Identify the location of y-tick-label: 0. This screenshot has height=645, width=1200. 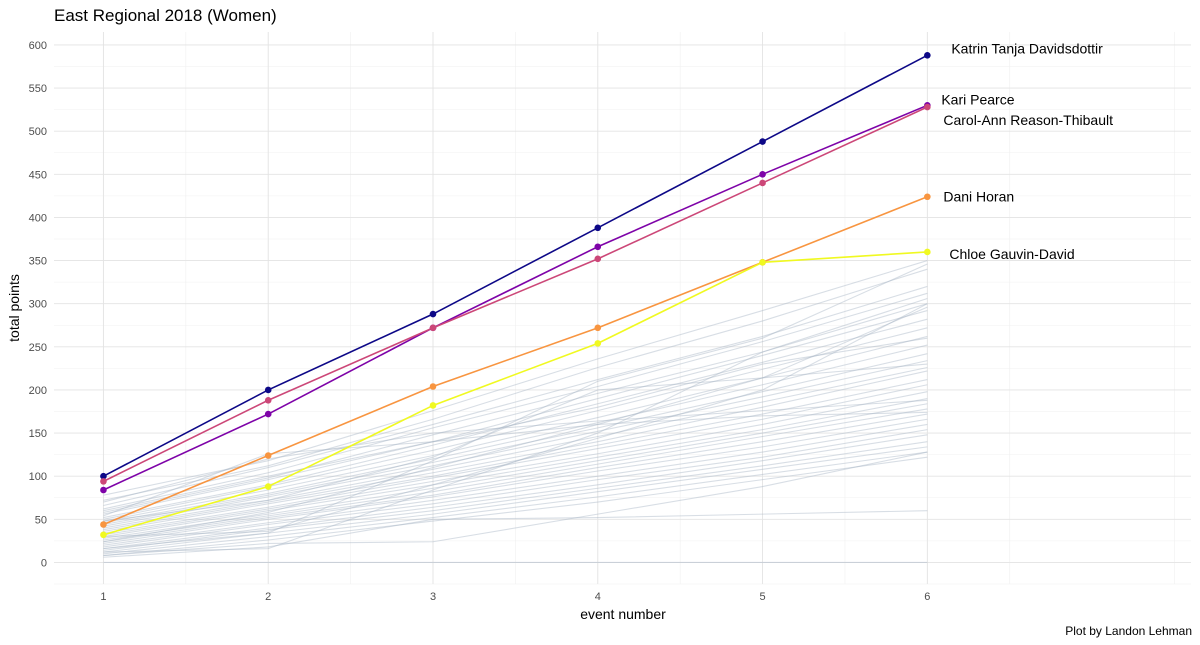
(44, 563).